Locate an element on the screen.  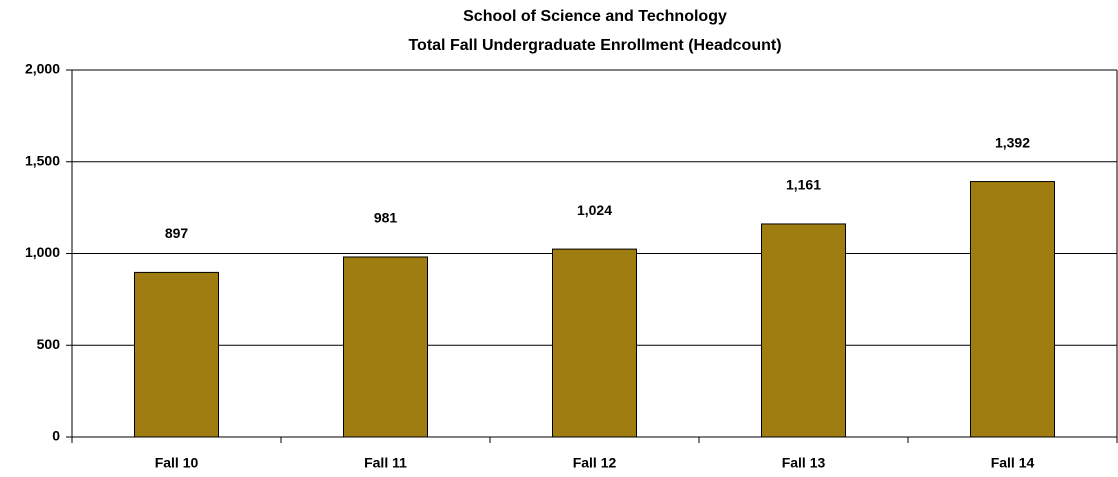
x-tick-label: Fall 11 is located at coordinates (385, 463).